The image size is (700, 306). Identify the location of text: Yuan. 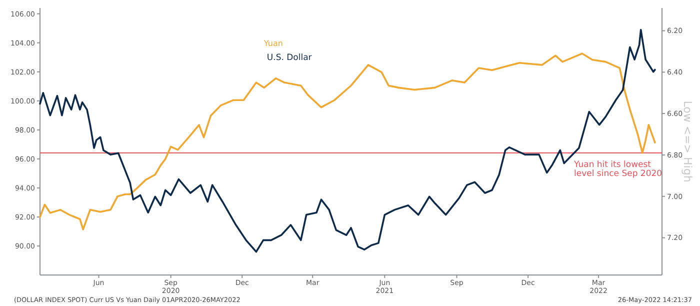
(272, 43).